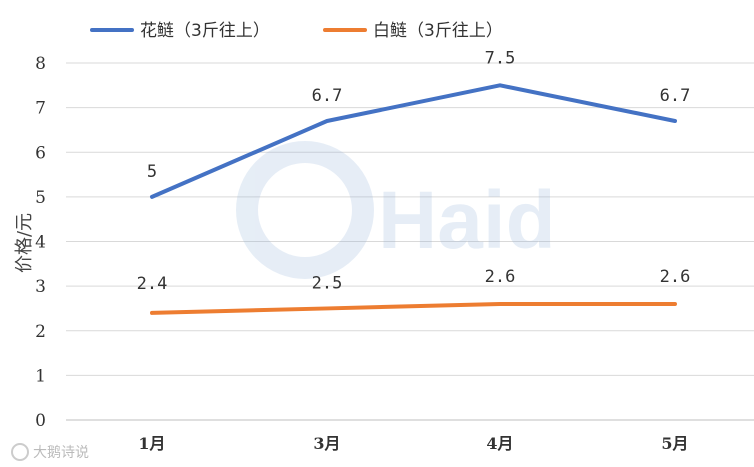  I want to click on data-label: 5, so click(152, 172).